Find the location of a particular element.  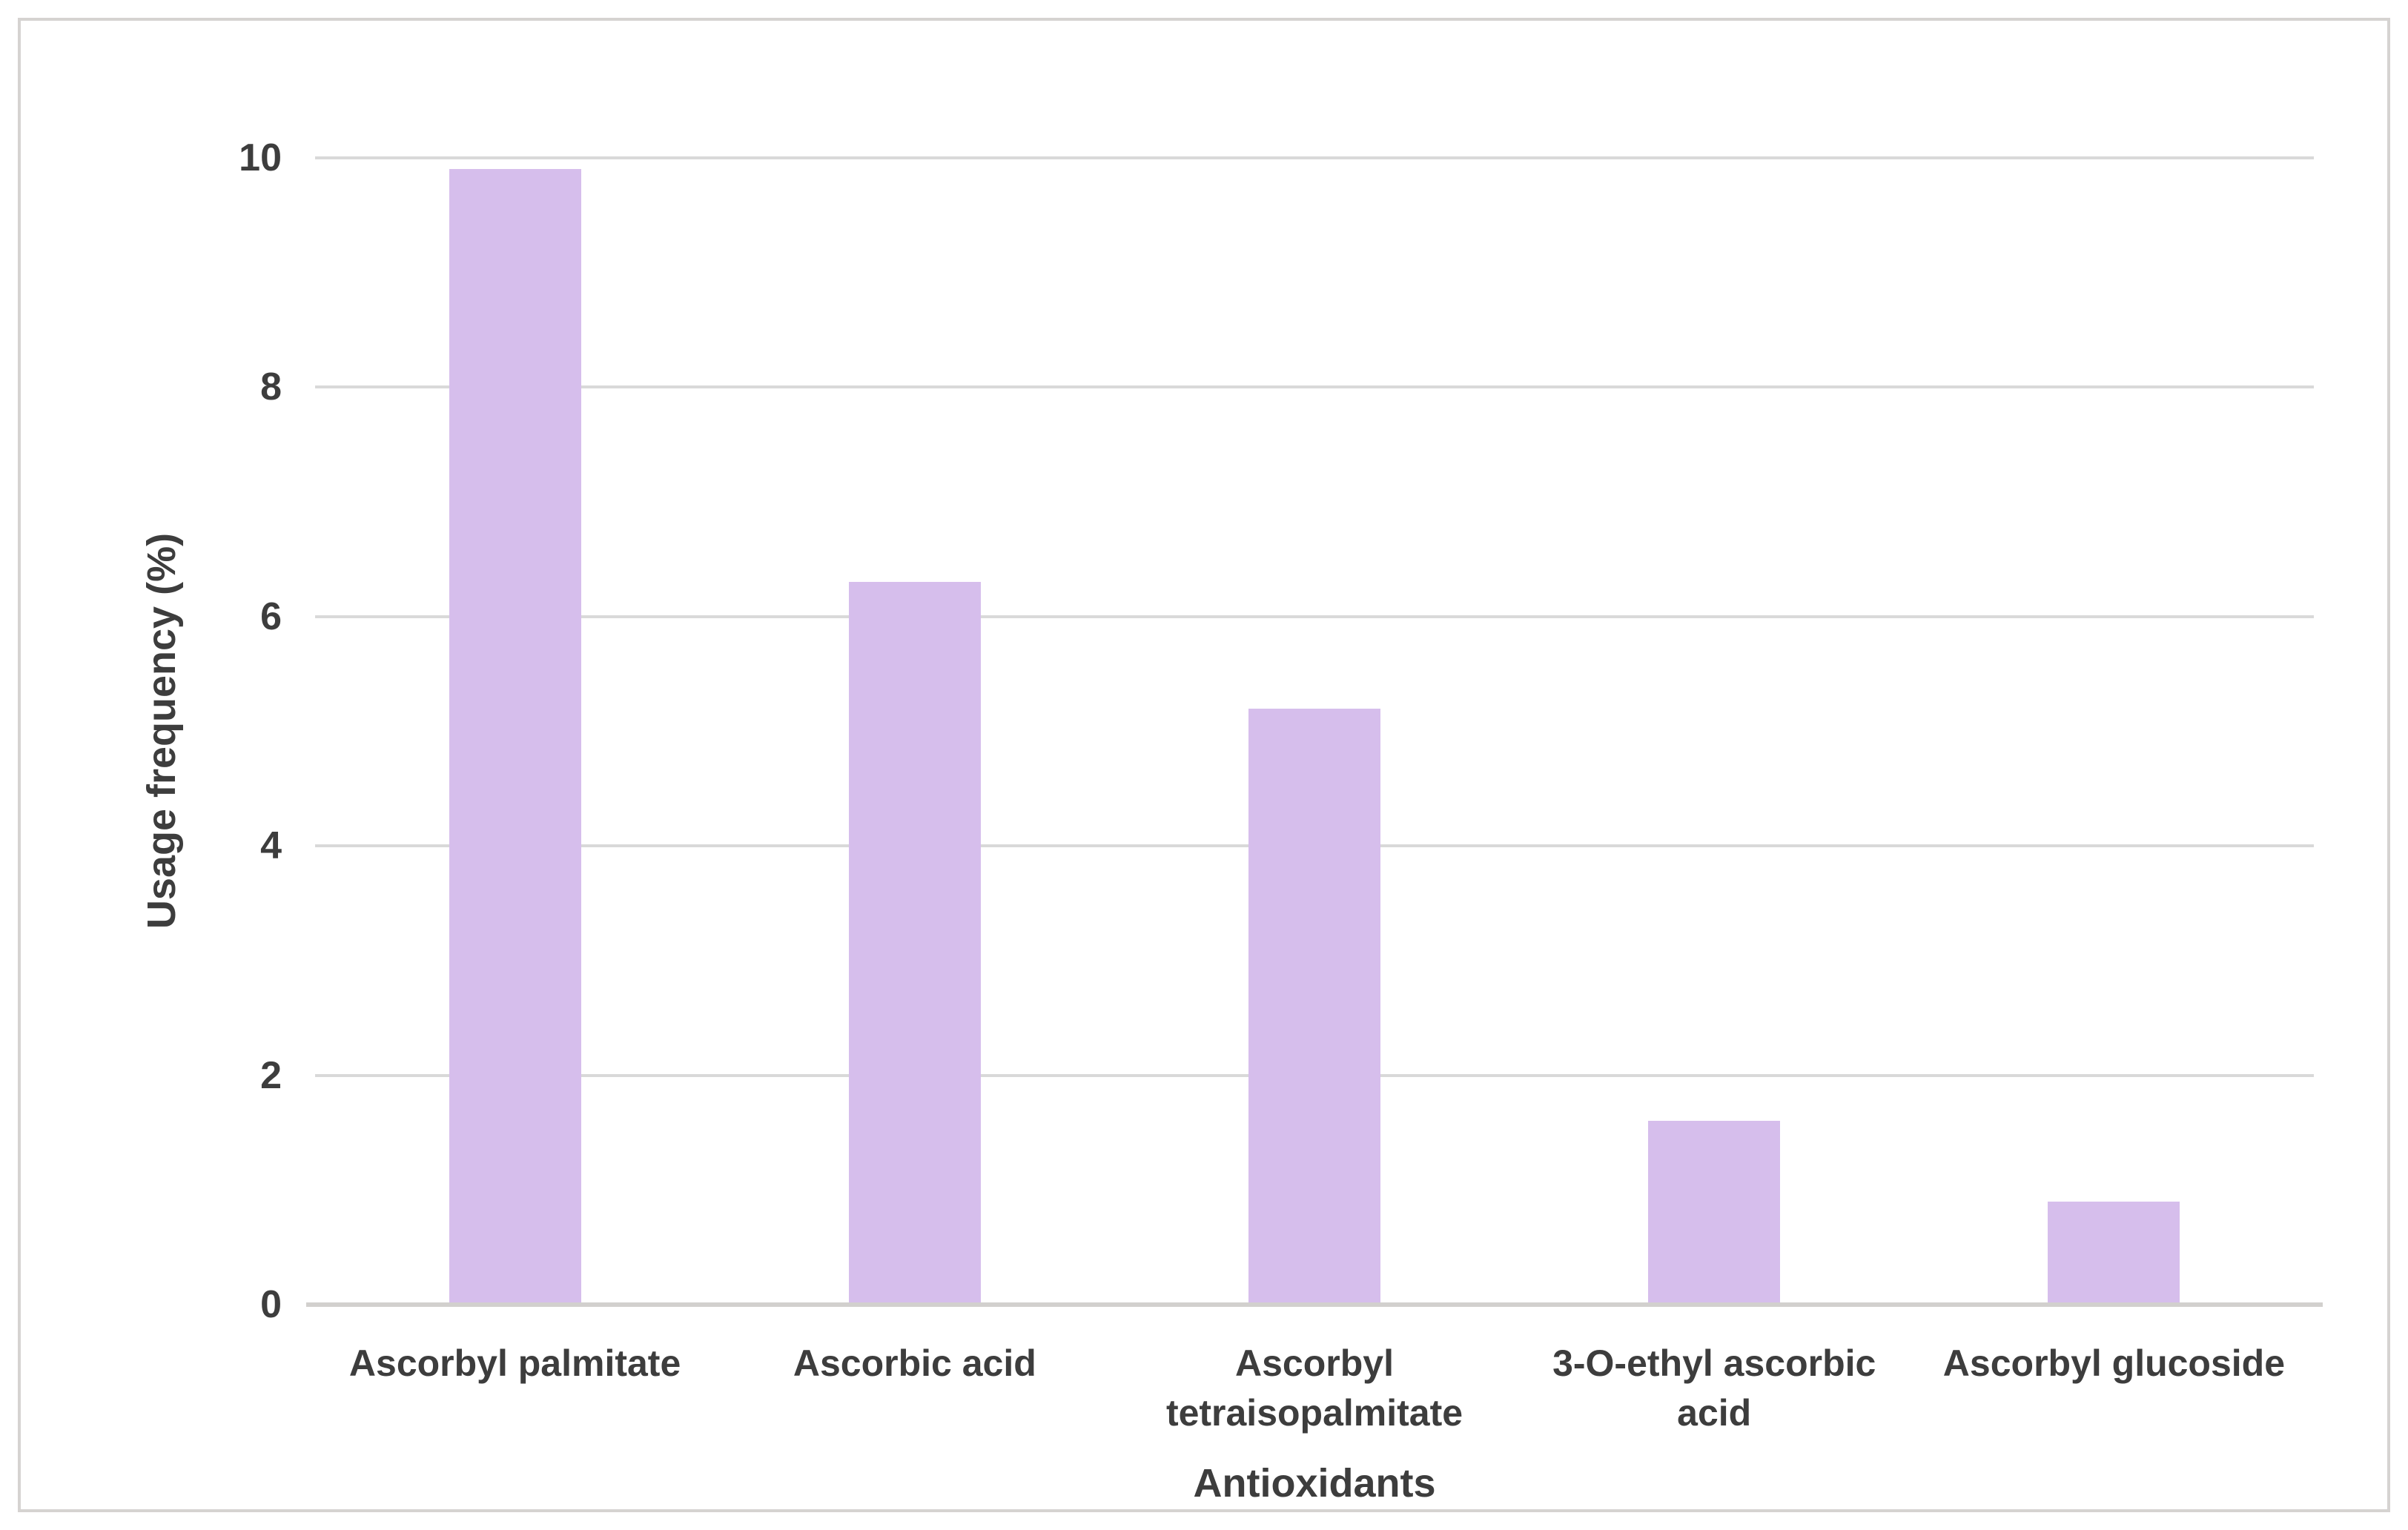

x-category-label-1: Ascorbyl palmitate is located at coordinates (514, 1363).